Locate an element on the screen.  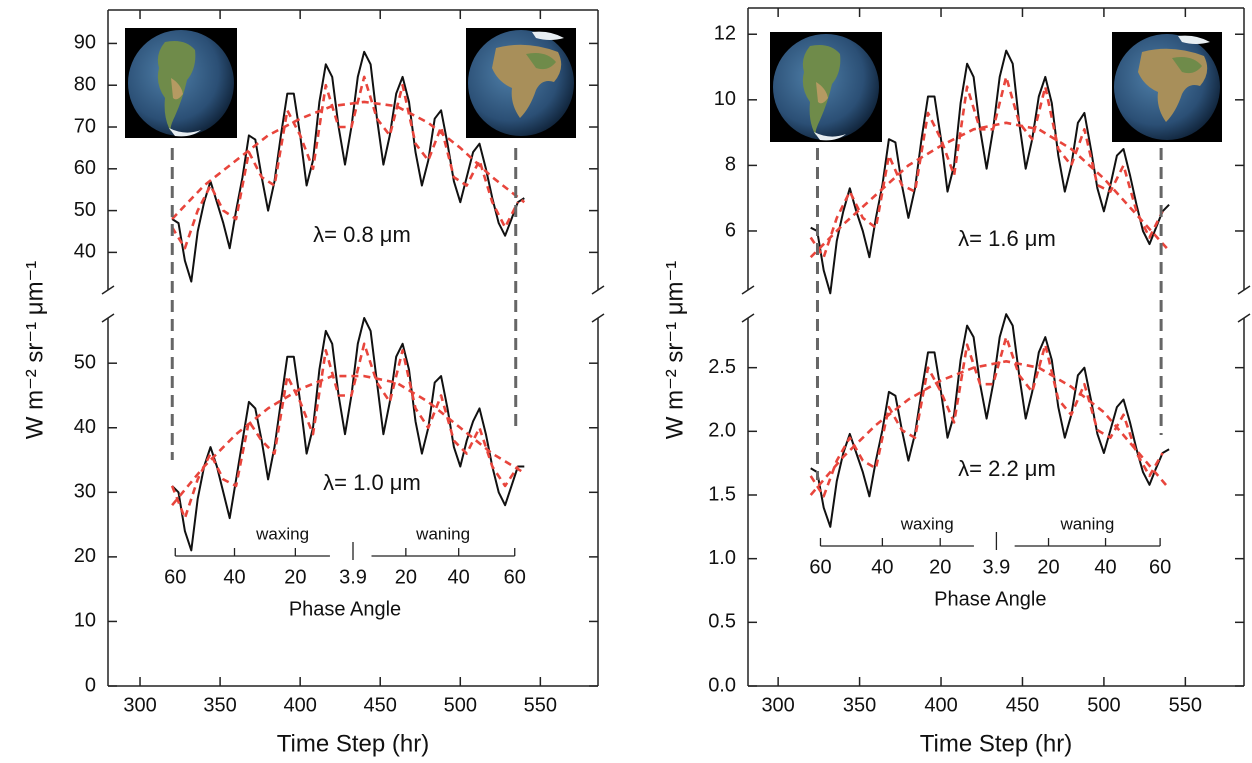
y-tick-label: 20 is located at coordinates (85, 556).